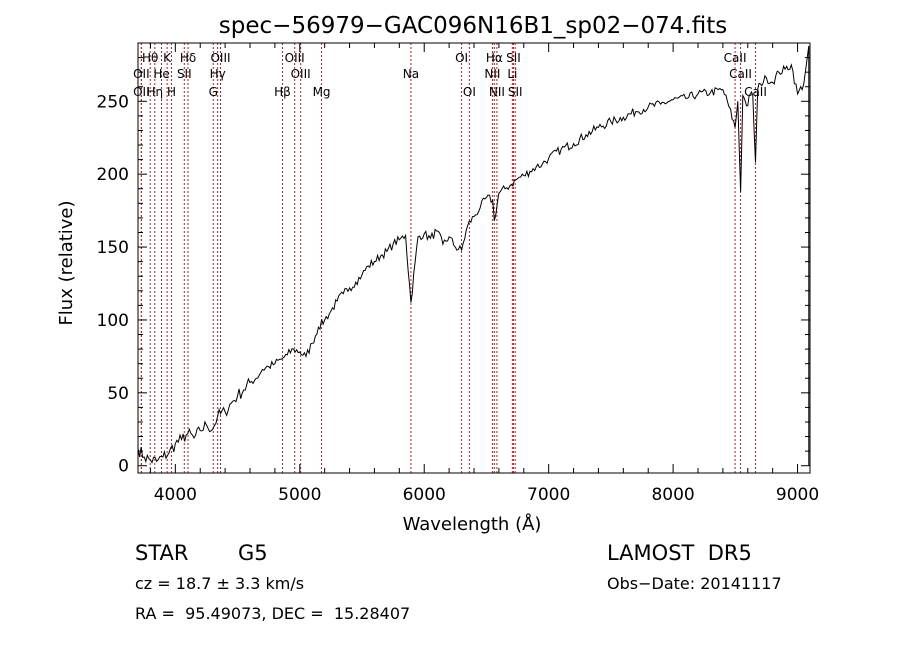 Image resolution: width=900 pixels, height=649 pixels. Describe the element at coordinates (118, 394) in the screenshot. I see `y-tick-label: 50` at that location.